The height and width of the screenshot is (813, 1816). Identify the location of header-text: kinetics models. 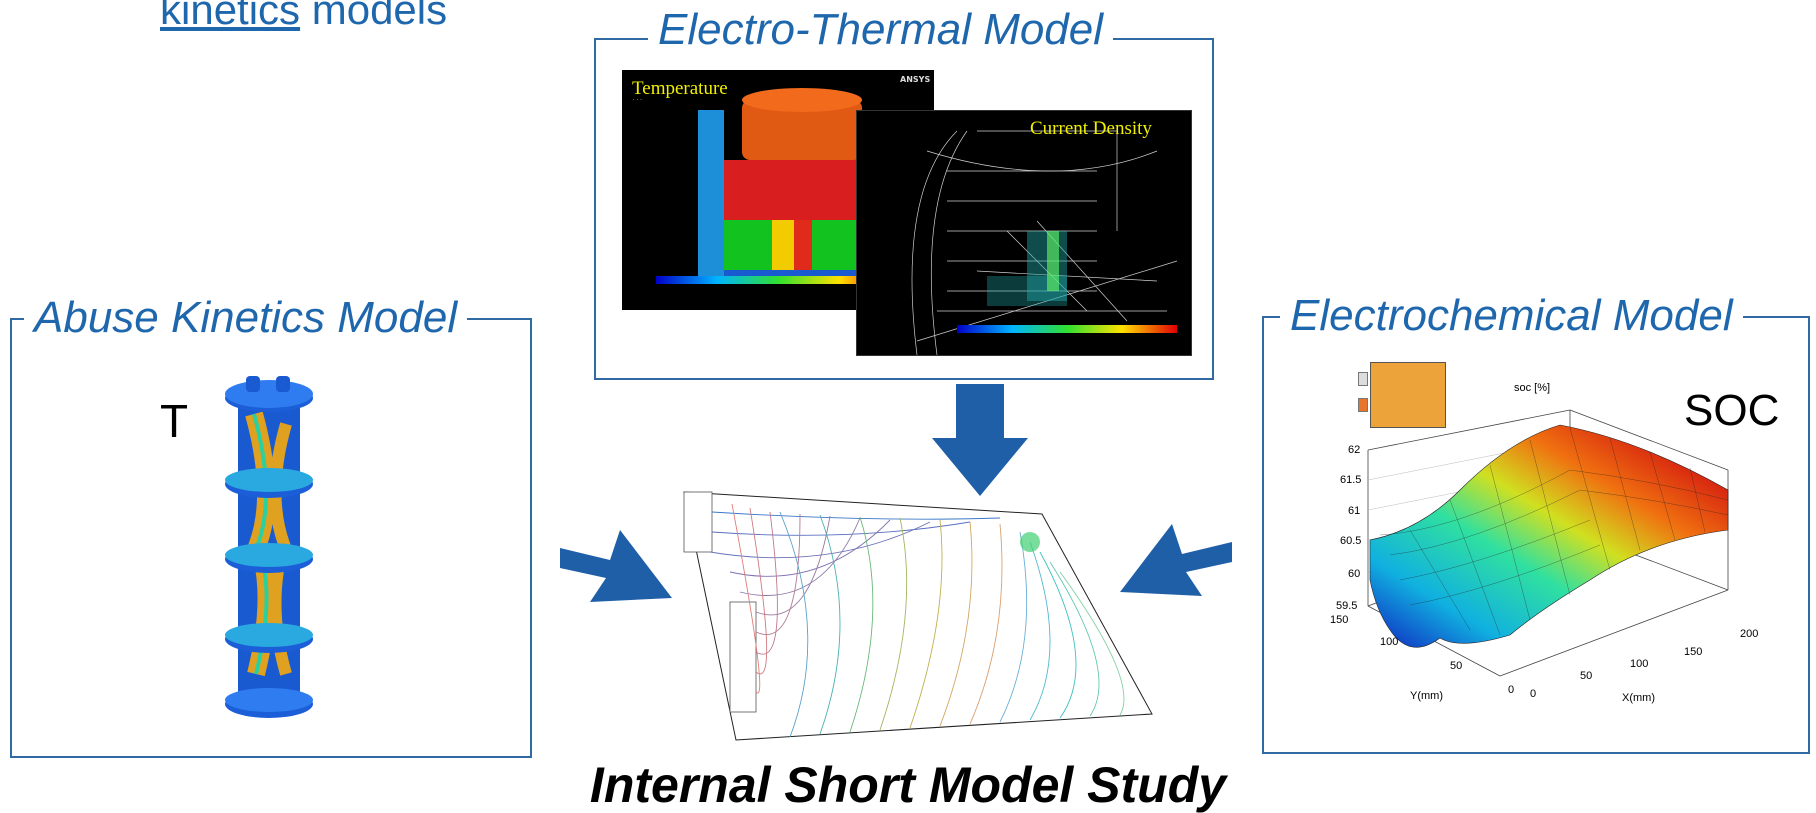
(303, 17).